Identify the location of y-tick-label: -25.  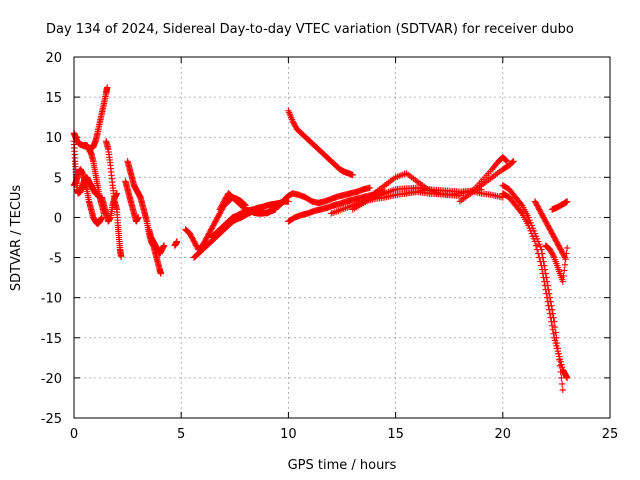
(51, 419).